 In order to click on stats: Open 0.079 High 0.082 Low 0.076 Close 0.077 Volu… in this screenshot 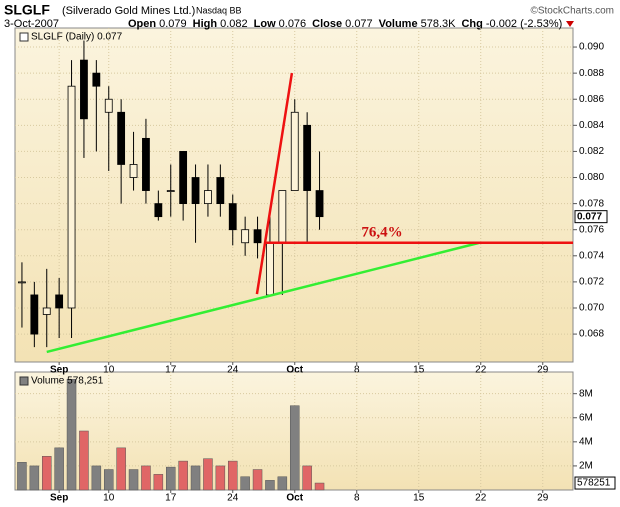, I will do `click(345, 24)`.